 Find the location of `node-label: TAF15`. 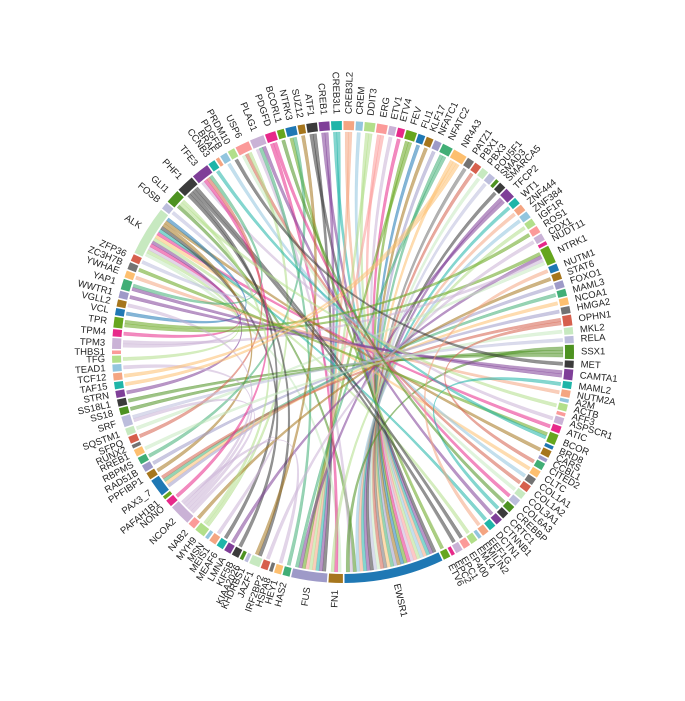

node-label: TAF15 is located at coordinates (93, 388).